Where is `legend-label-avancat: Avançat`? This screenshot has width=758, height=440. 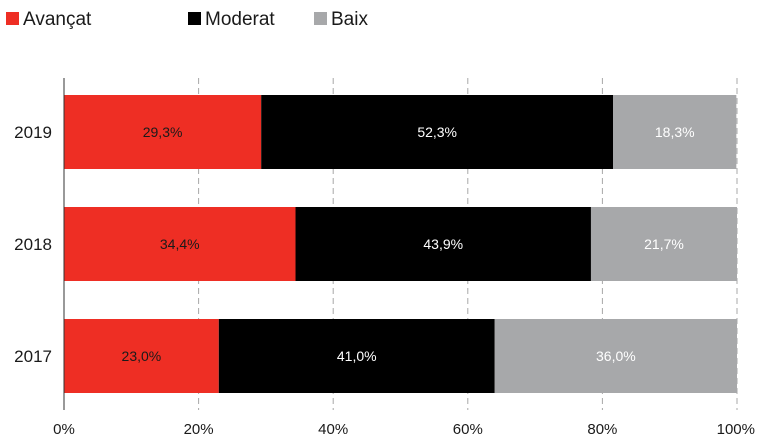 legend-label-avancat: Avançat is located at coordinates (57, 19).